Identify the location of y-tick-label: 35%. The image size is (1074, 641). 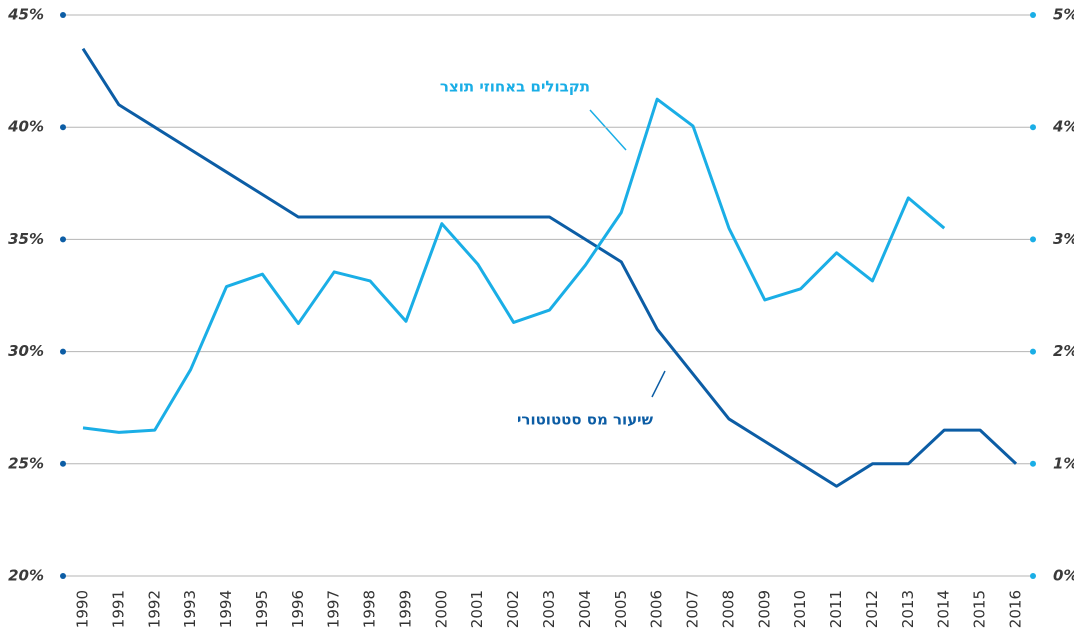
(26, 239).